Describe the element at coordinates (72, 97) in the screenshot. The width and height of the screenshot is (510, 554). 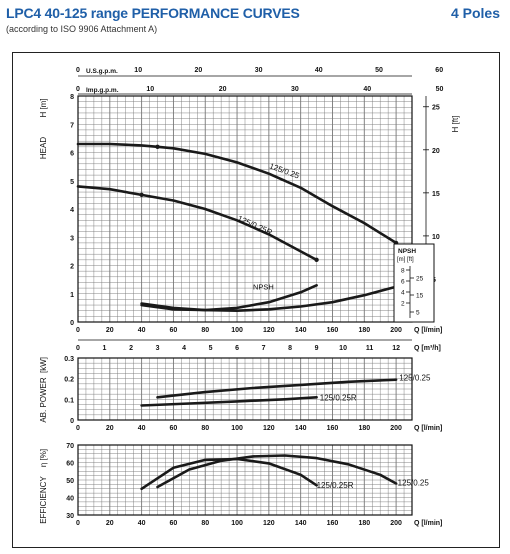
I see `head-y-tick-label: 8` at that location.